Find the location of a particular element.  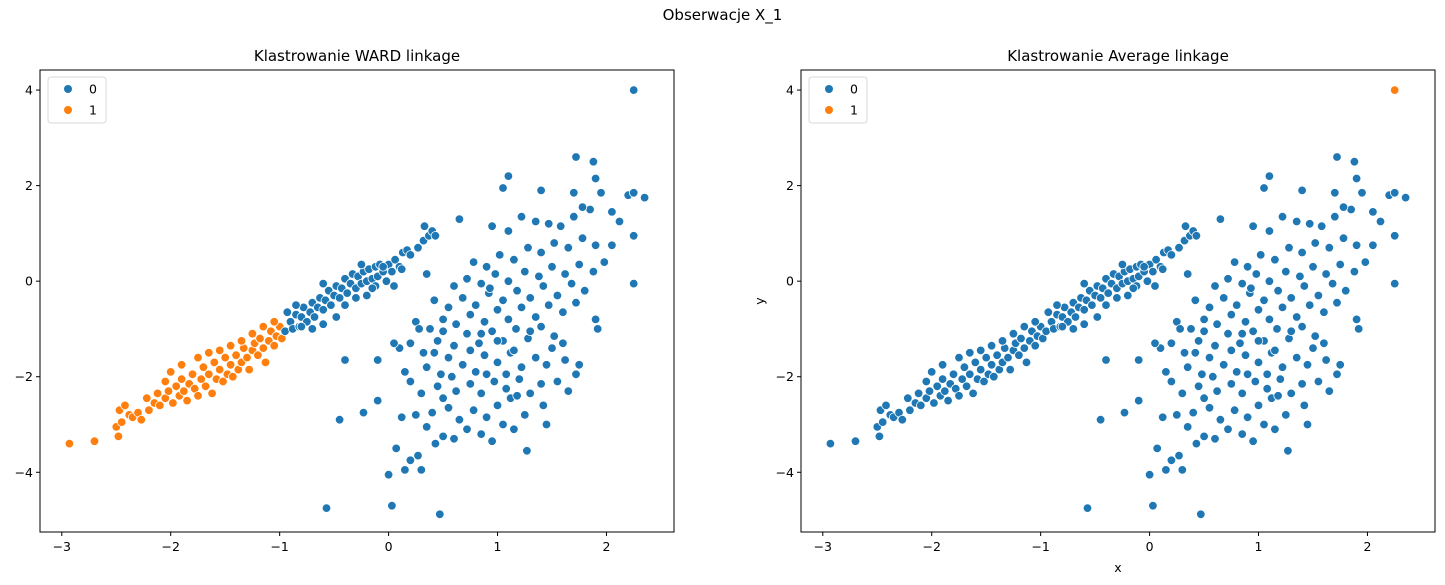

x-tick-label: −2 is located at coordinates (932, 546).